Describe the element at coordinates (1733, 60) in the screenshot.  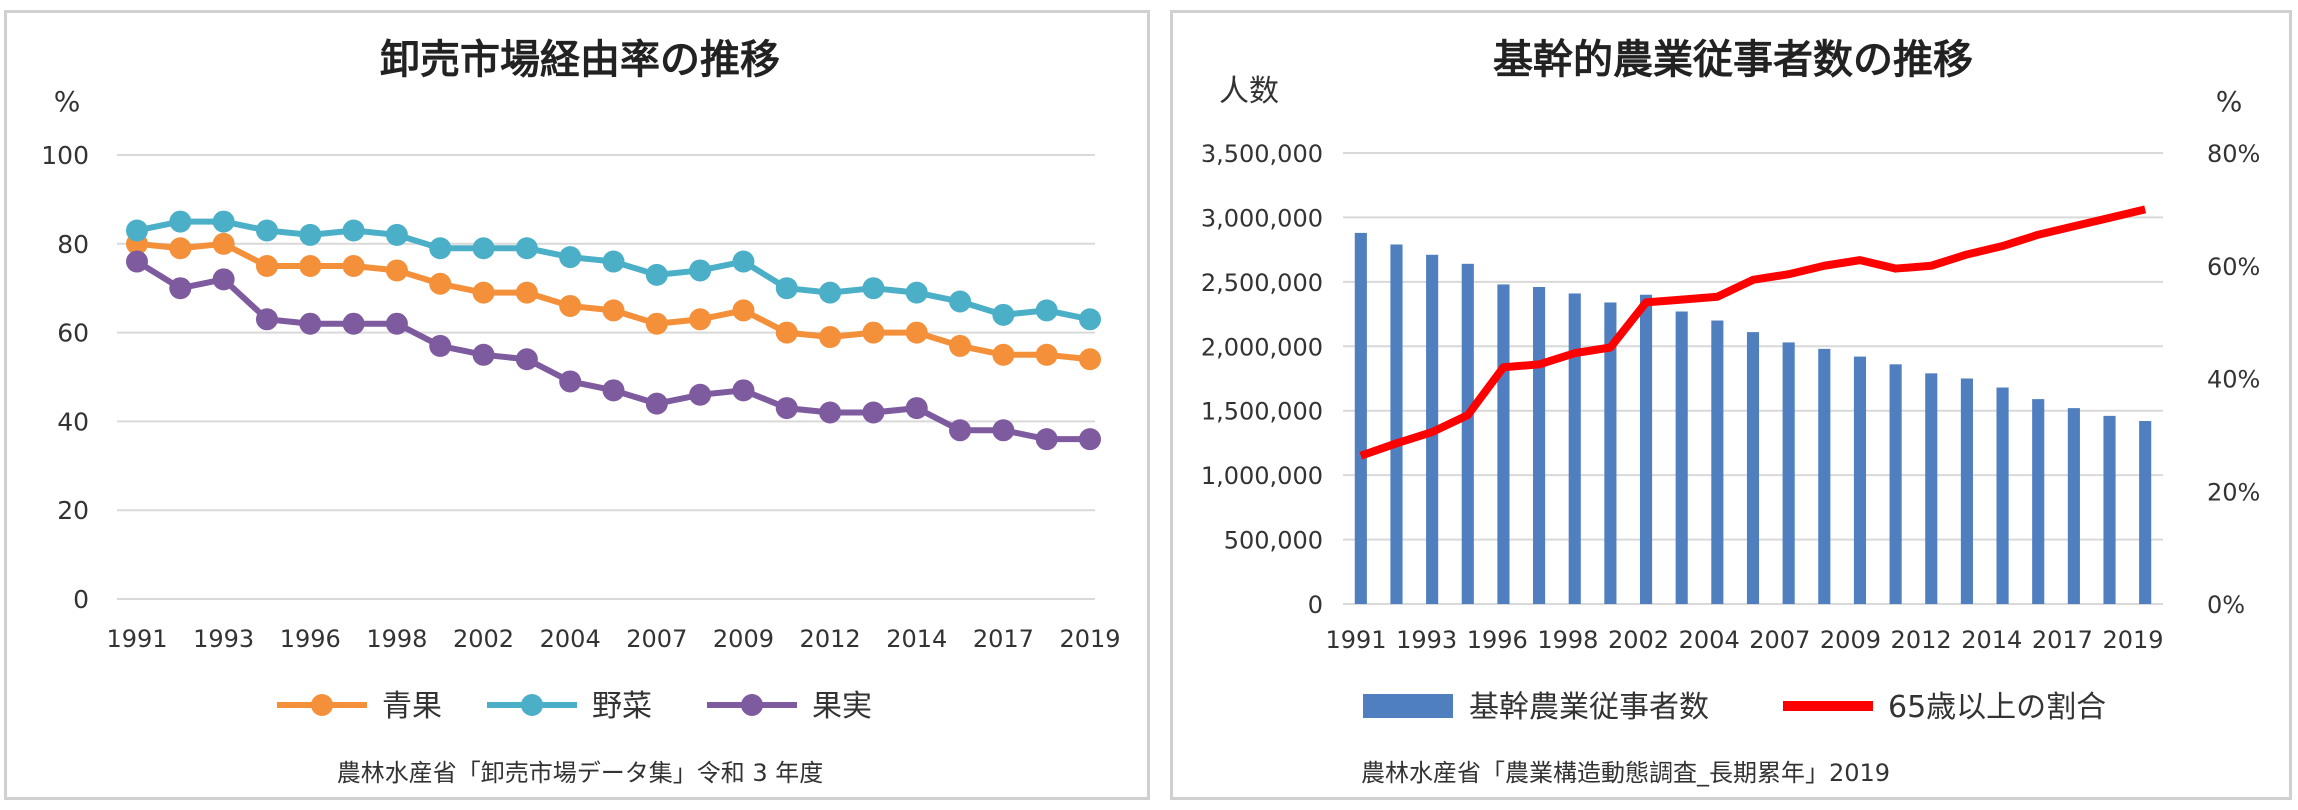
I see `chart-title: 基幹的農業従事者数の推移` at that location.